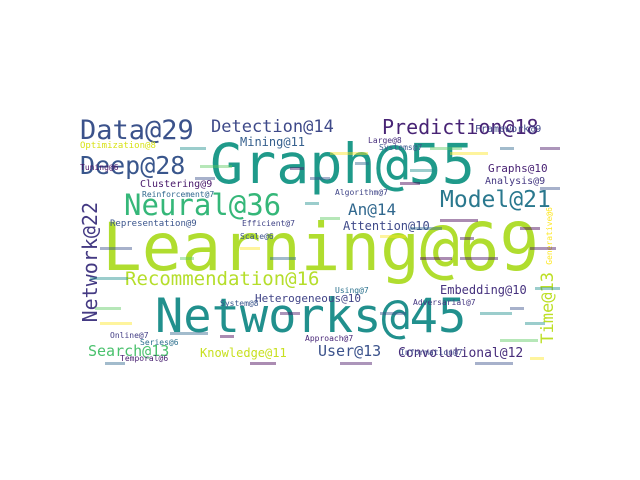 Image resolution: width=640 pixels, height=480 pixels. Describe the element at coordinates (515, 181) in the screenshot. I see `word-analysis: Analysis@9` at that location.